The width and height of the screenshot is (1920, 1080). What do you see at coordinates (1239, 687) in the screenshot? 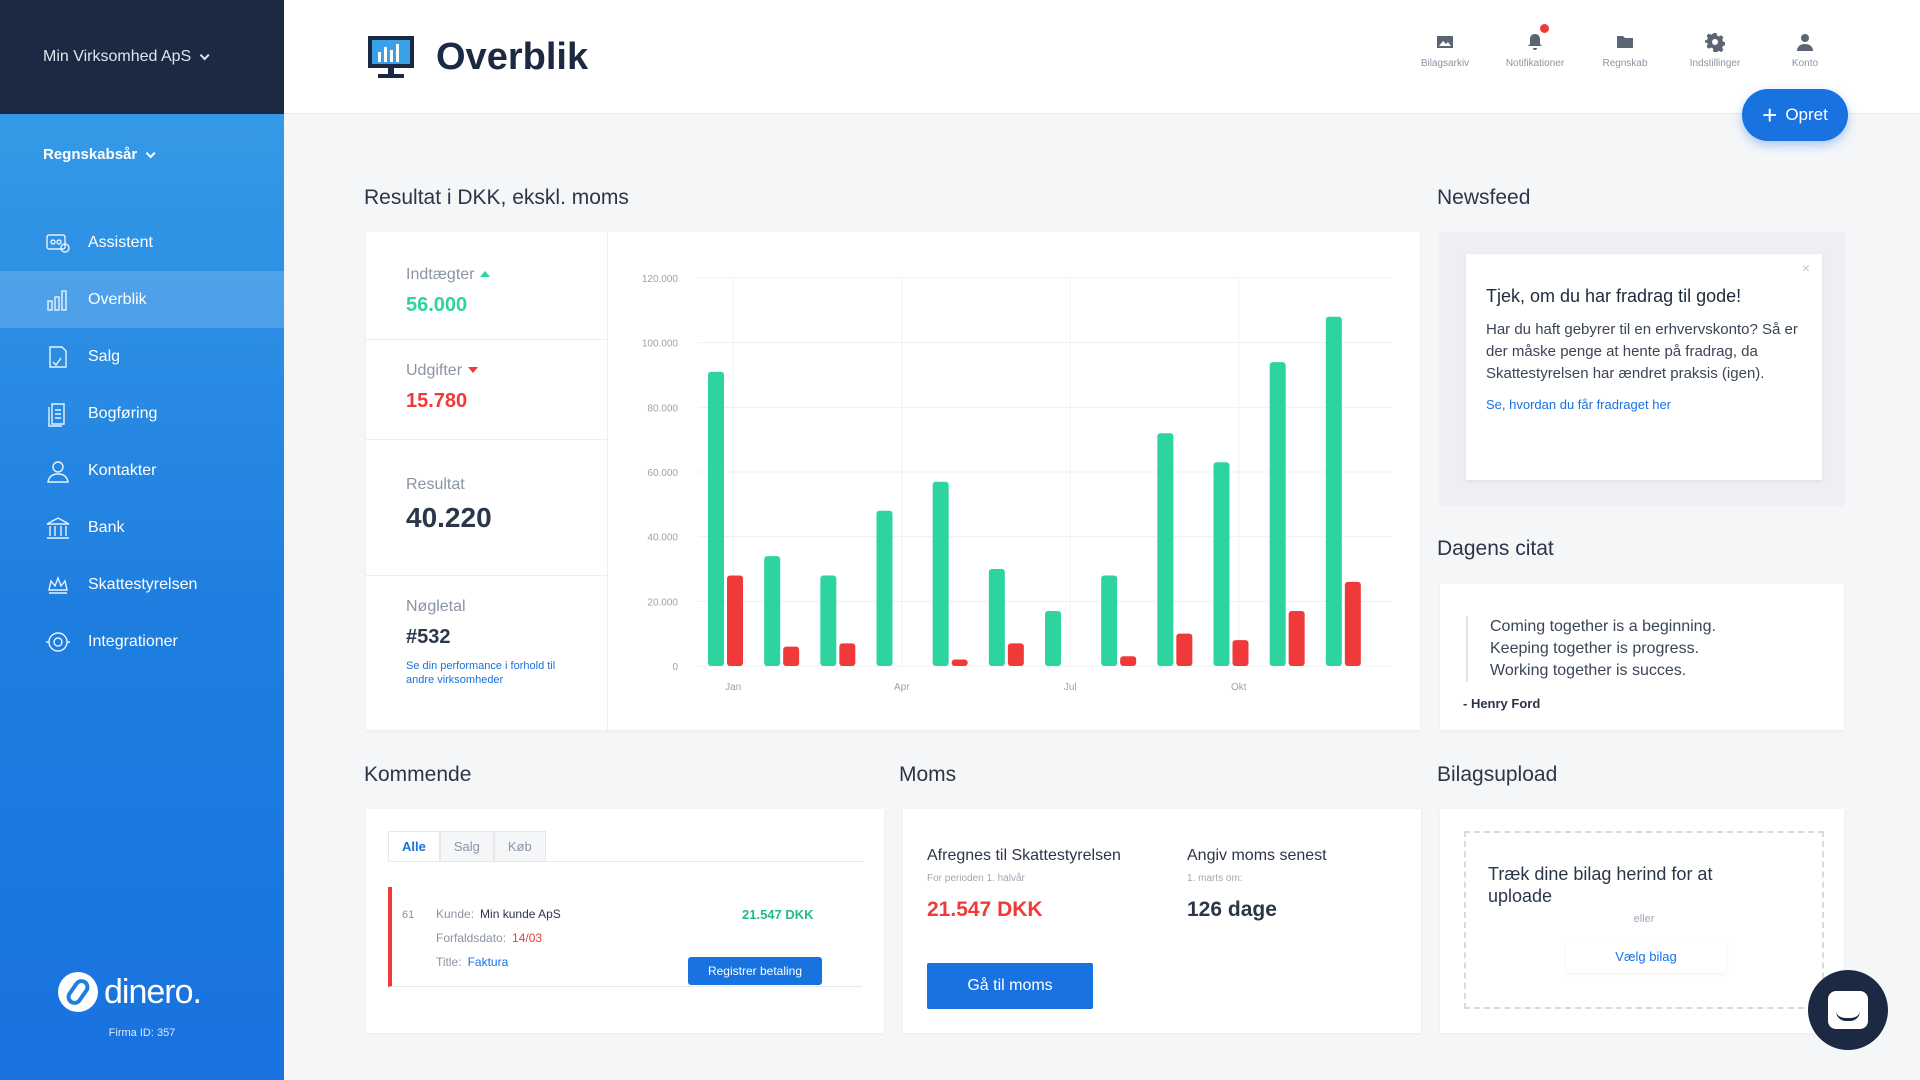
I see `x-tick-label: Okt` at bounding box center [1239, 687].